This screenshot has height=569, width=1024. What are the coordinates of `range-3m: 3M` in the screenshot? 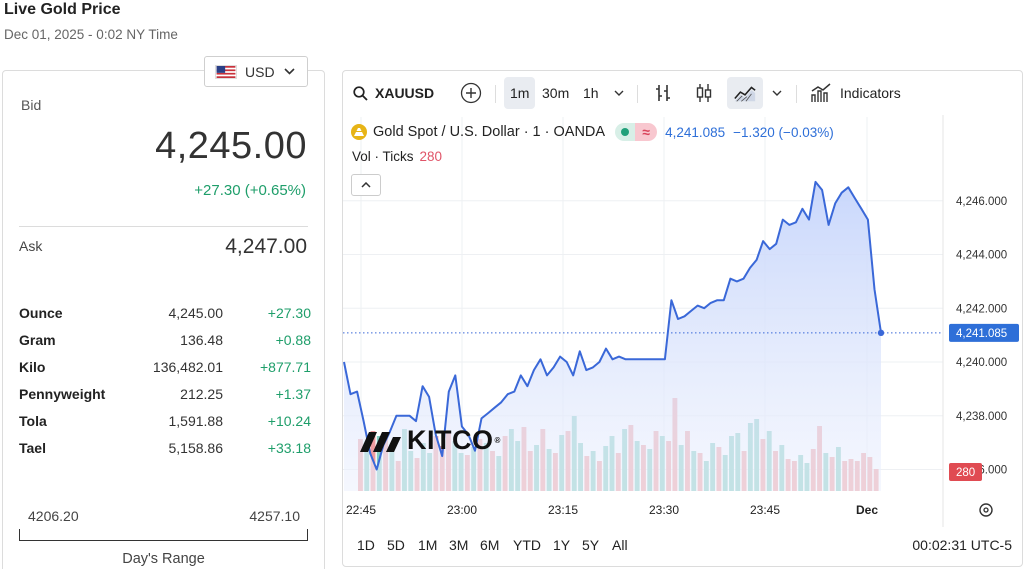 It's located at (459, 545).